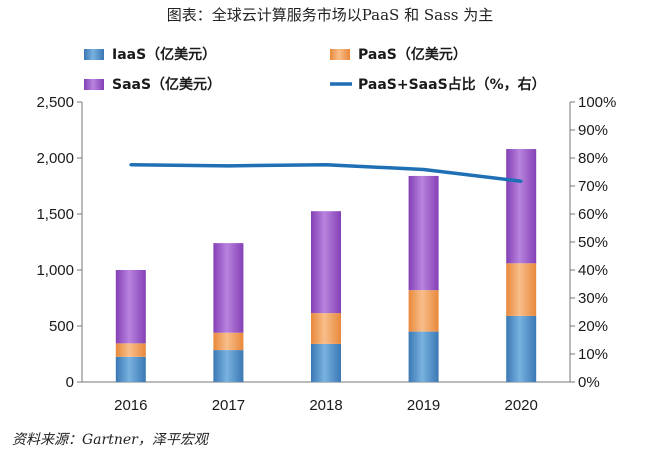 The height and width of the screenshot is (452, 660). What do you see at coordinates (593, 214) in the screenshot?
I see `y-tick-label-right: 60%` at bounding box center [593, 214].